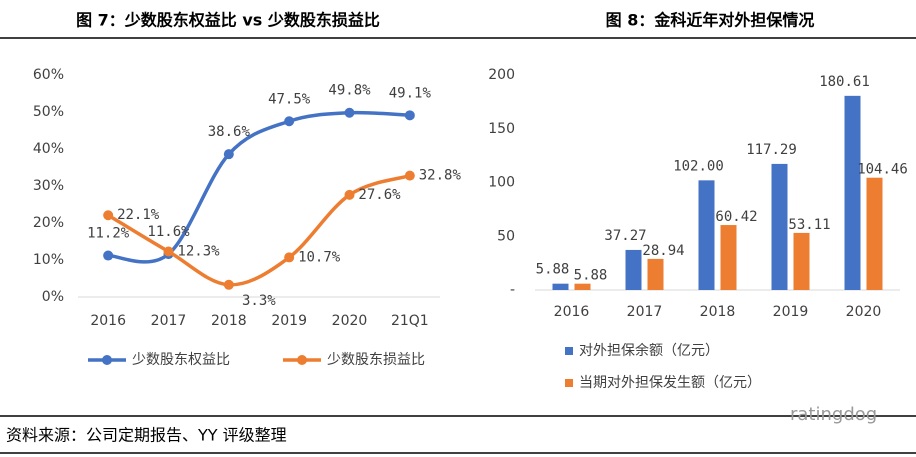 The image size is (916, 457). What do you see at coordinates (168, 232) in the screenshot?
I see `data-label: 11.6%` at bounding box center [168, 232].